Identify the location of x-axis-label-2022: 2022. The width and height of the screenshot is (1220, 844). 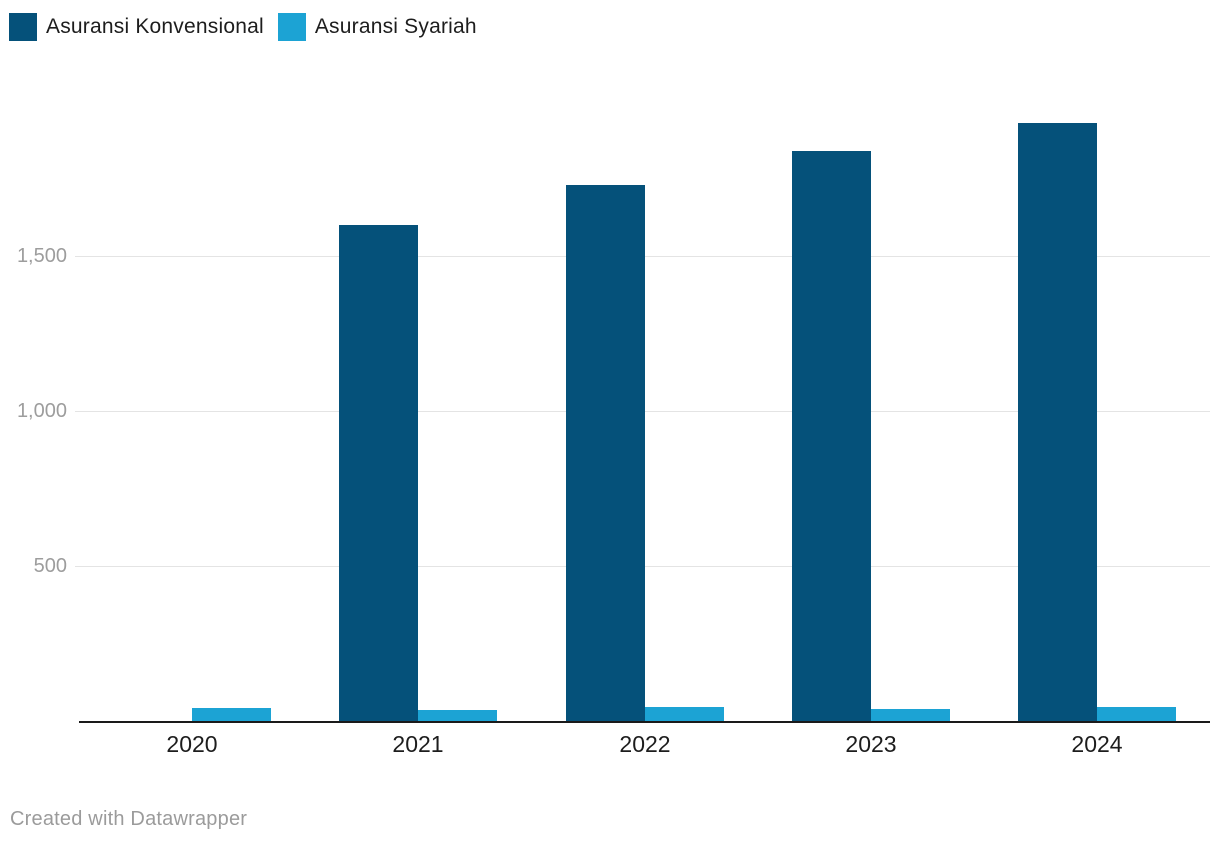
(645, 744).